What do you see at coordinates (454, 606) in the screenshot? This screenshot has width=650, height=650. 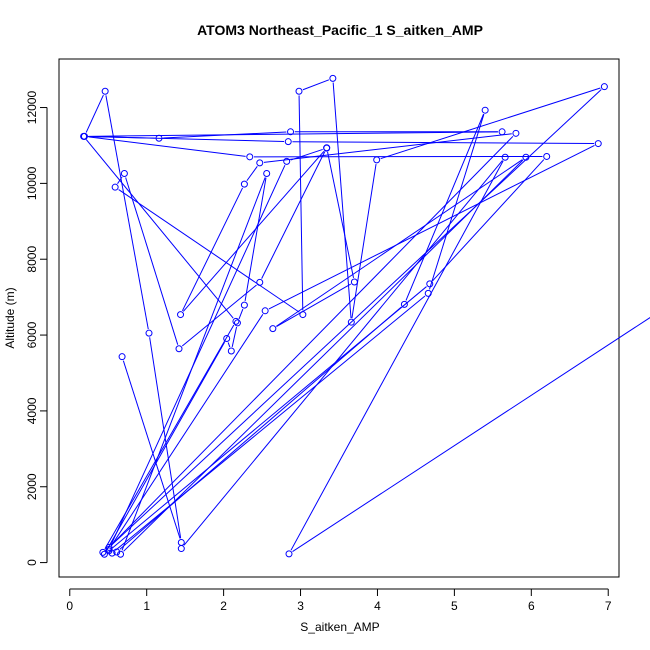 I see `x-tick-label: 5` at bounding box center [454, 606].